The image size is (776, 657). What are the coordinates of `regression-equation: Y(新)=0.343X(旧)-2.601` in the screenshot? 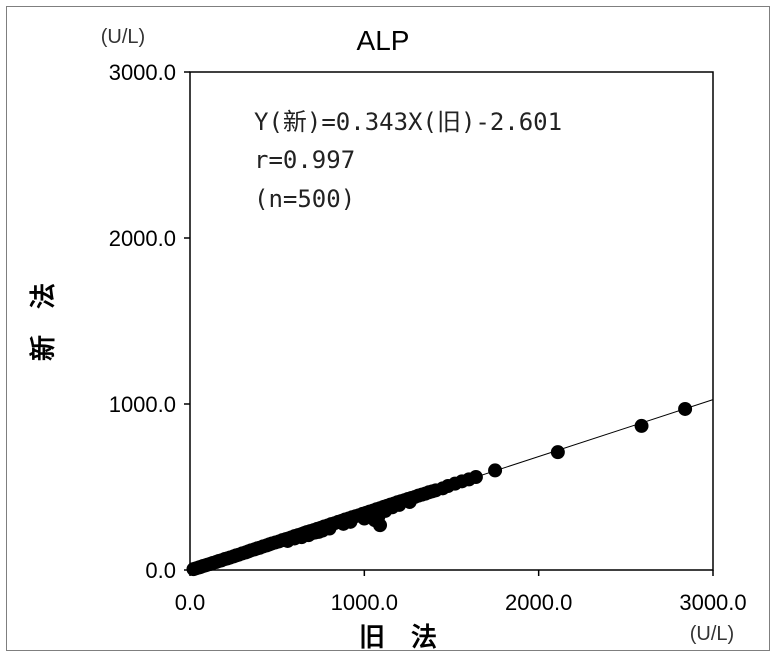 It's located at (408, 122).